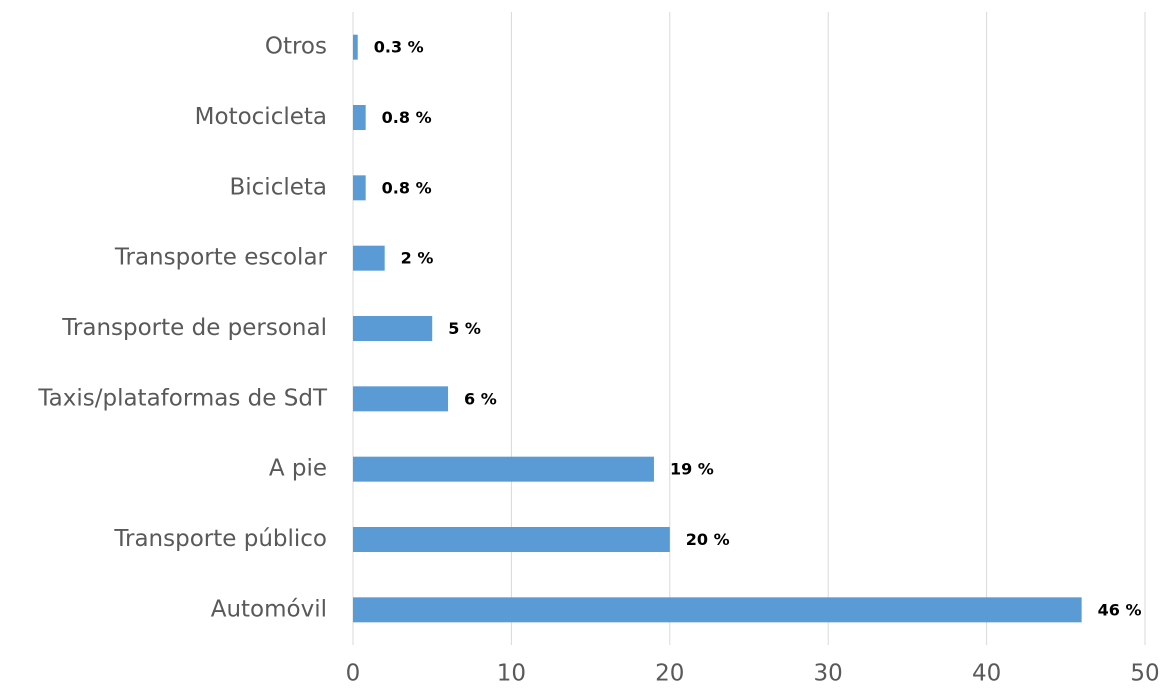  What do you see at coordinates (296, 47) in the screenshot?
I see `y-tick-label: Otros` at bounding box center [296, 47].